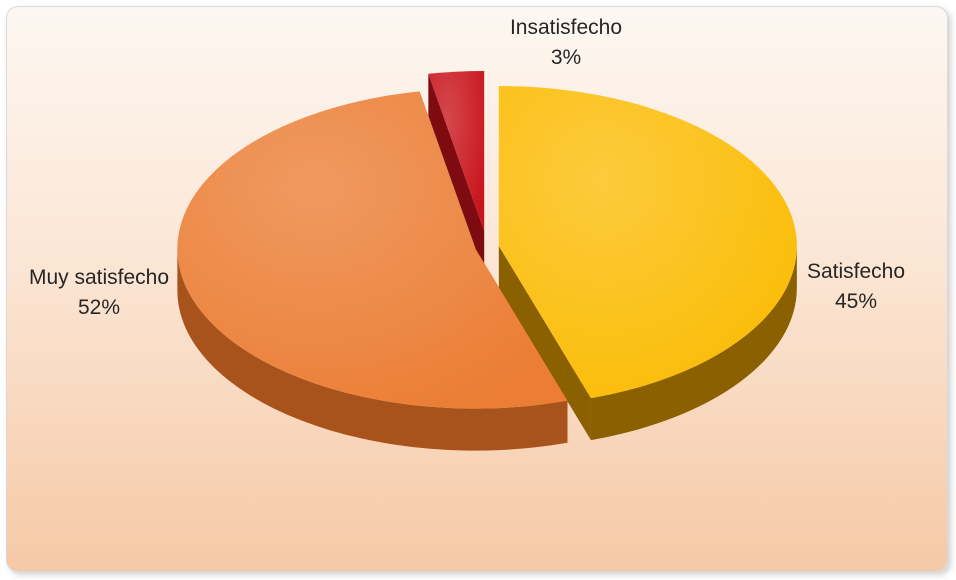  I want to click on slice-label-satisfecho: Satisfecho 45%, so click(856, 287).